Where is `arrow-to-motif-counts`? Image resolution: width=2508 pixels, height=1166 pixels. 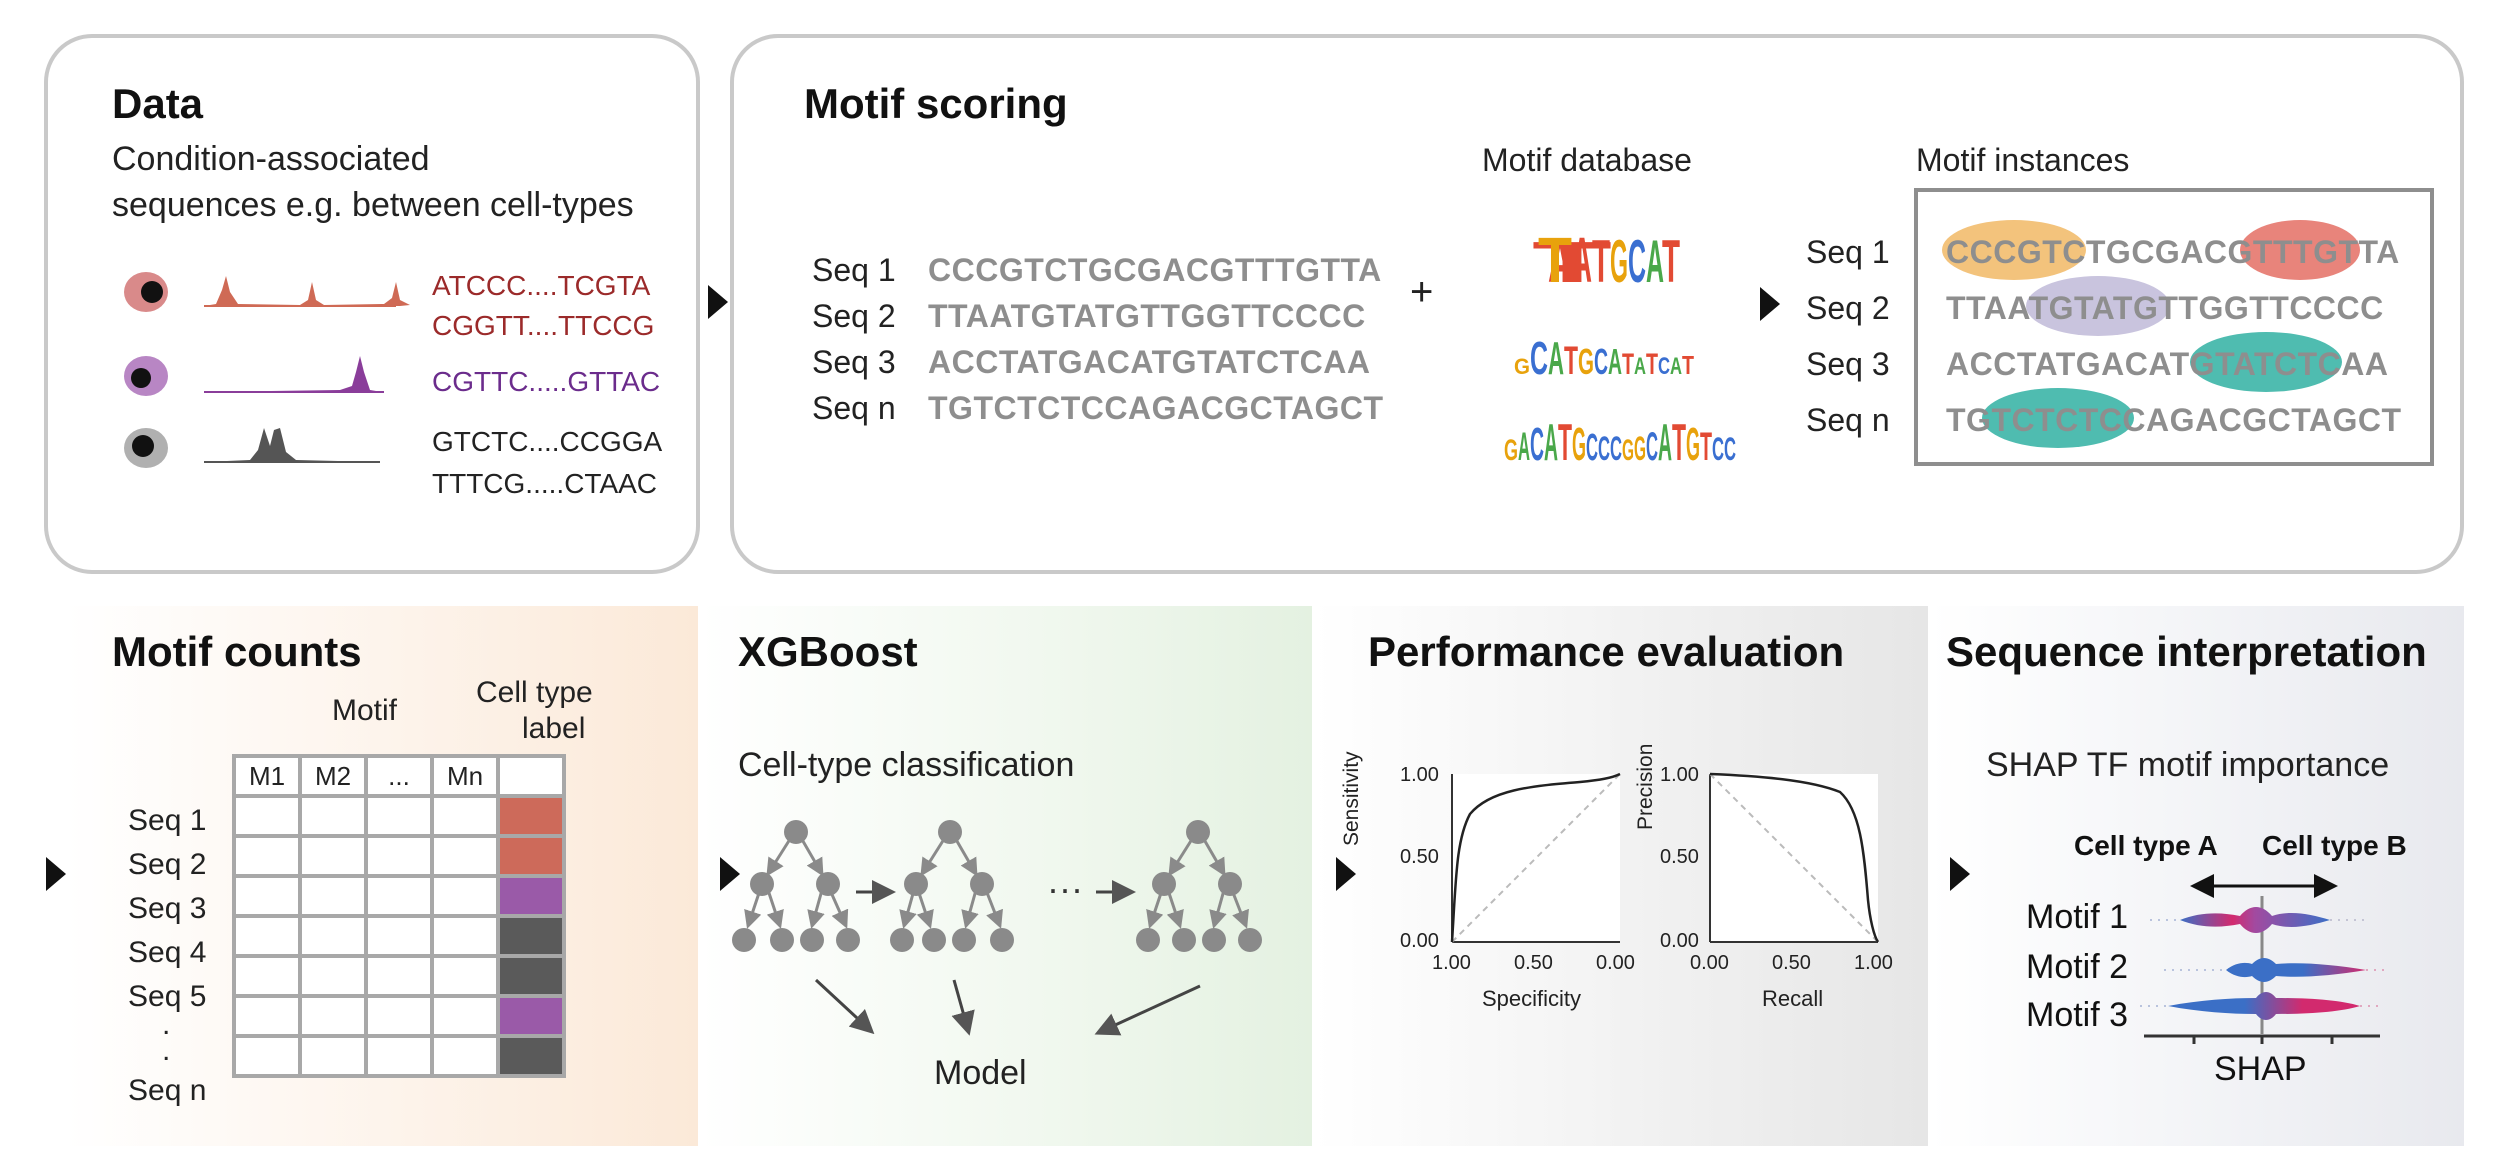
arrow-to-motif-counts is located at coordinates (56, 874).